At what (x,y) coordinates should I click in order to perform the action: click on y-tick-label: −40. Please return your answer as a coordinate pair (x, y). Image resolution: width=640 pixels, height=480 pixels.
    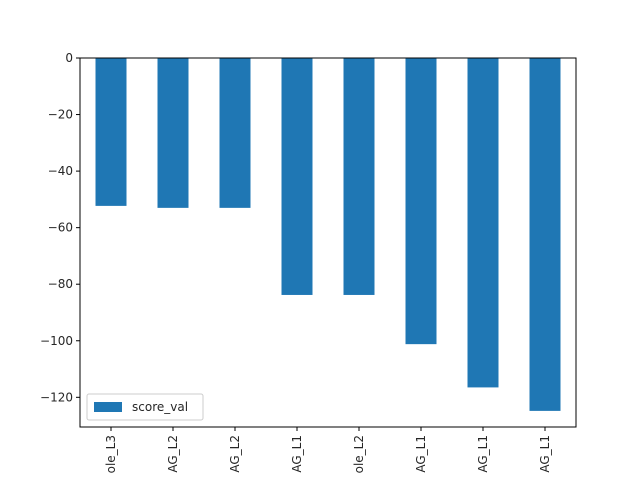
    Looking at the image, I should click on (60, 171).